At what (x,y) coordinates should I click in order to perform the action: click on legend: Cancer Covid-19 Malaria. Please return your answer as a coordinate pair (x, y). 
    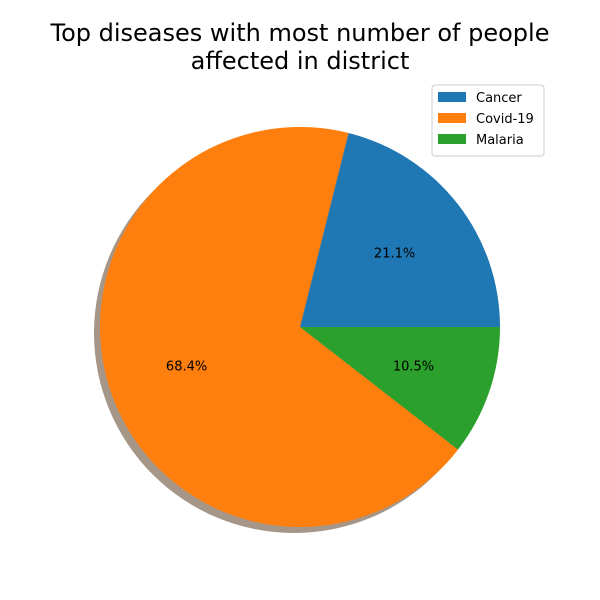
    Looking at the image, I should click on (488, 120).